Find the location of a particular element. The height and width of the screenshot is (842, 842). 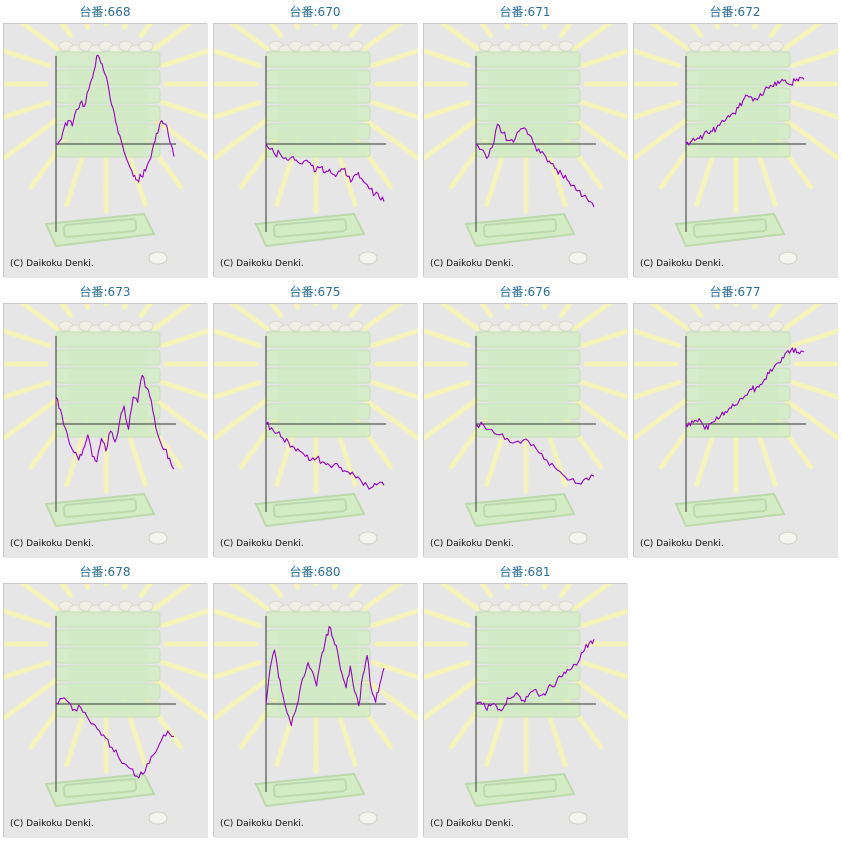

chart-cell: 台番:678 (C) Daikoku Denki. is located at coordinates (105, 699).